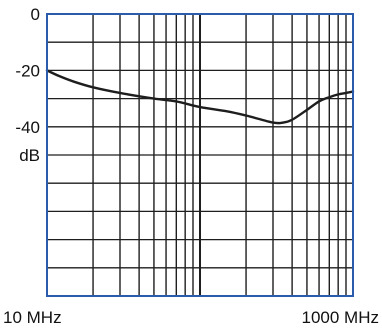 This screenshot has height=329, width=382. What do you see at coordinates (340, 317) in the screenshot?
I see `x-tick-label: 1000 MHz` at bounding box center [340, 317].